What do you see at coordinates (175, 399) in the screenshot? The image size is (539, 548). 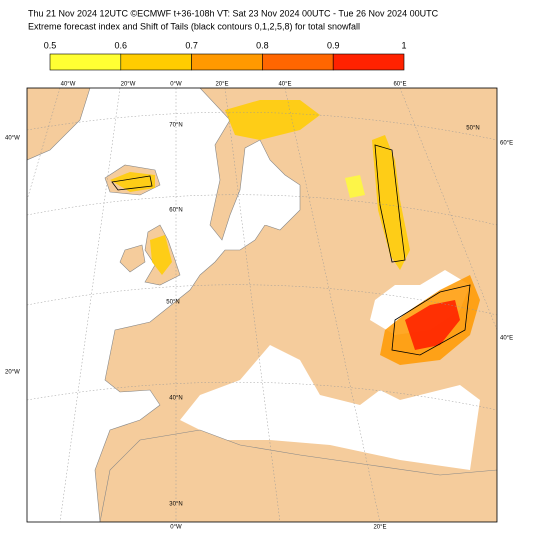 I see `graticule-label: 40°N` at bounding box center [175, 399].